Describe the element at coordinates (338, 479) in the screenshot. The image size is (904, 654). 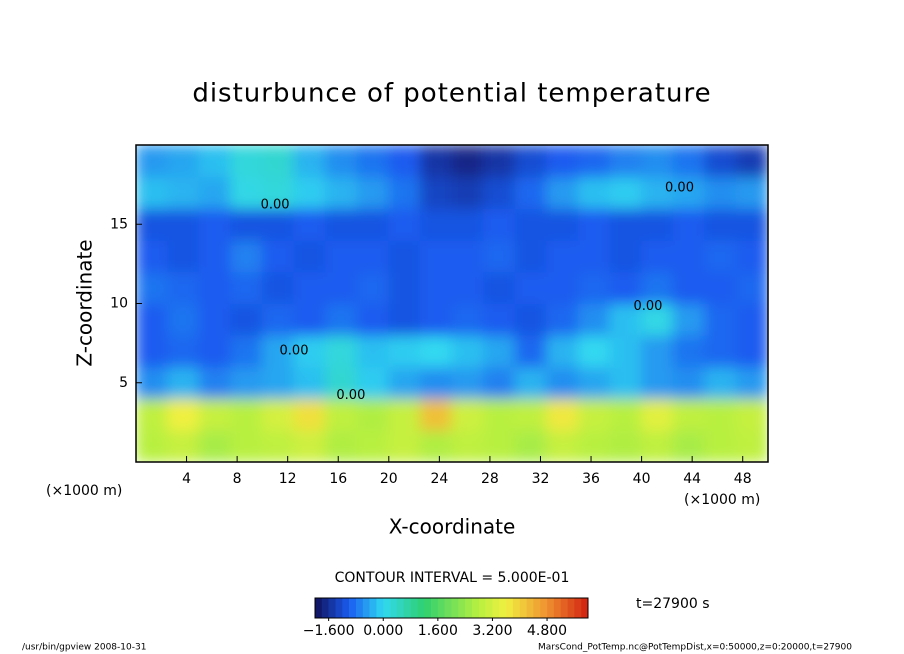
I see `x-tick-label: 16` at that location.